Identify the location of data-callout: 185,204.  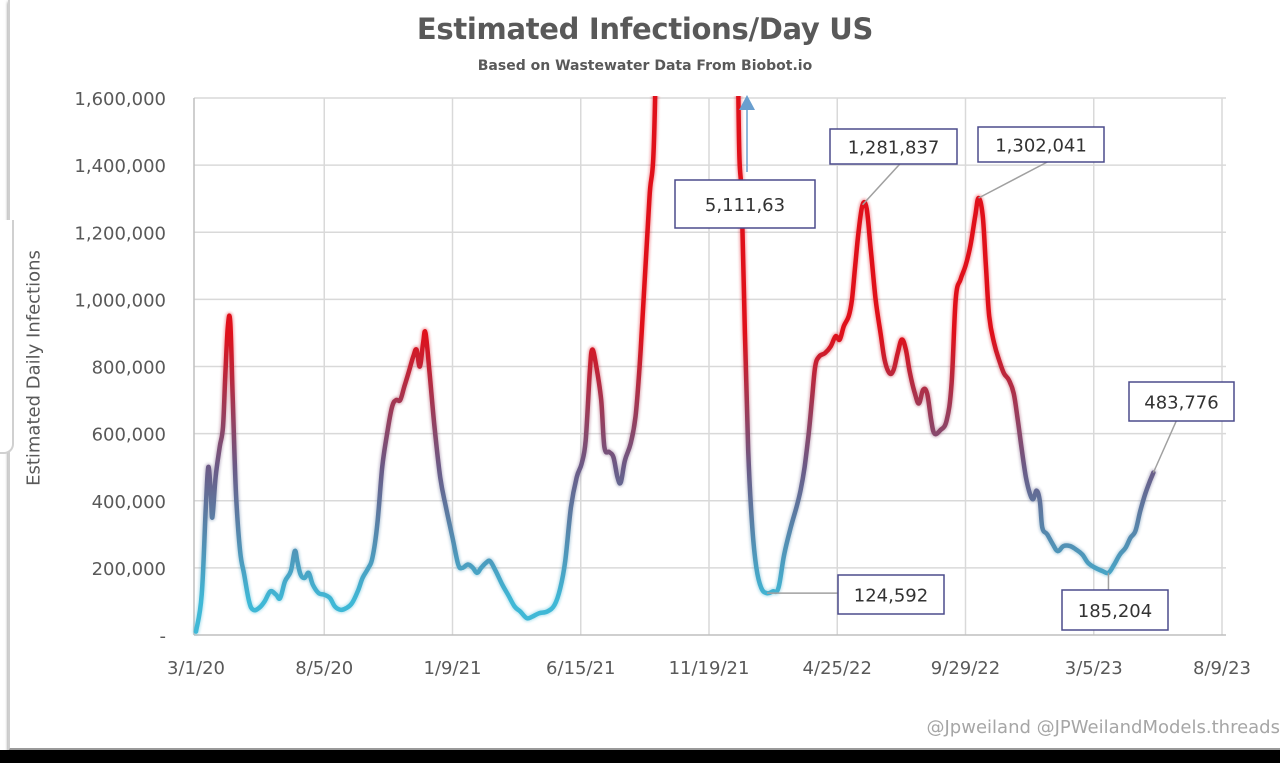
(1115, 601).